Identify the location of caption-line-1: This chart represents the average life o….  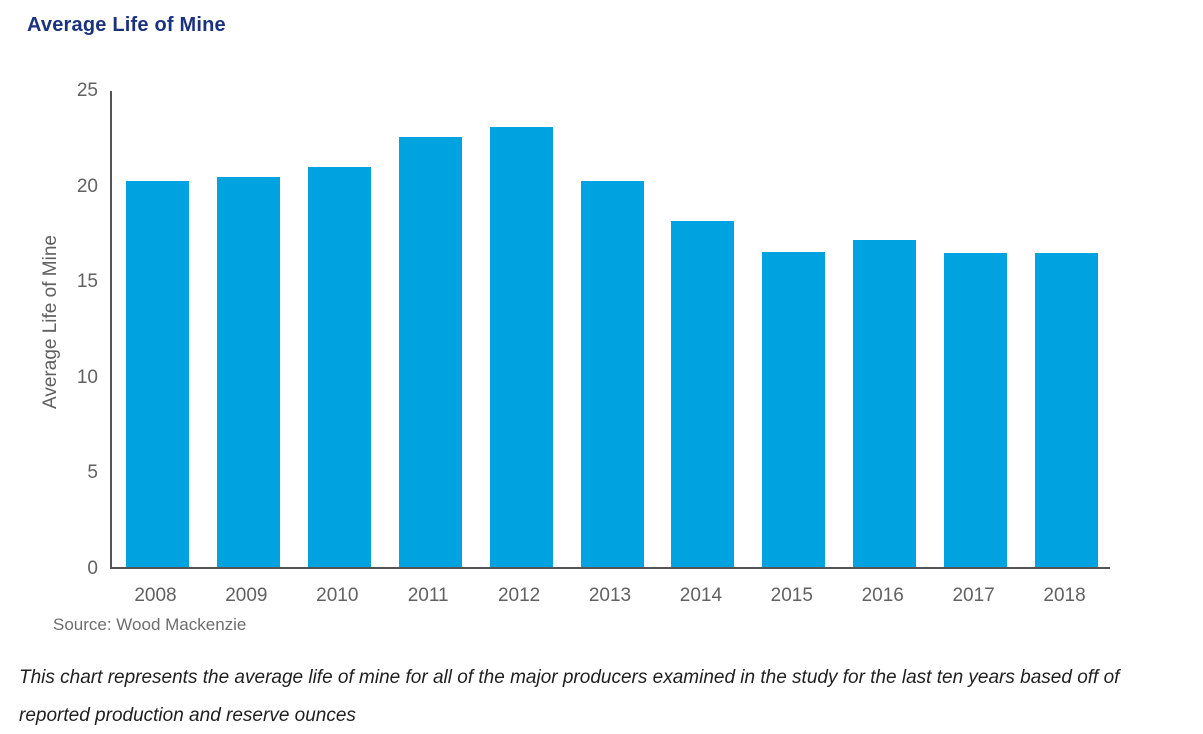
(569, 677).